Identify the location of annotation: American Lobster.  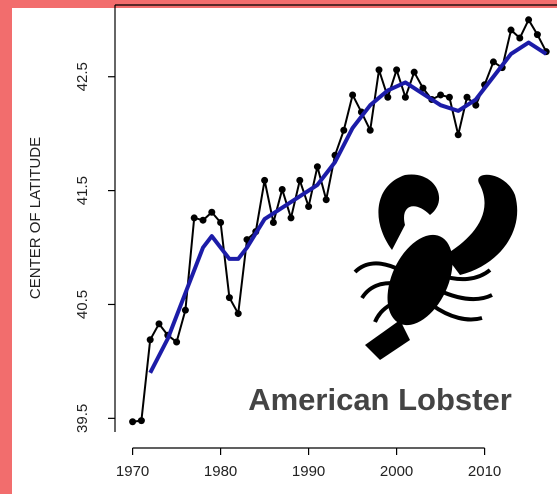
(380, 399).